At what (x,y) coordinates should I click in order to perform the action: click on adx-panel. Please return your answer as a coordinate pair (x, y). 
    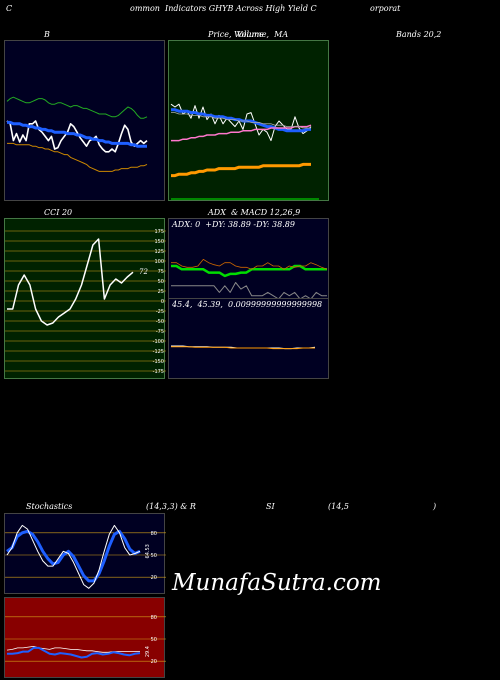
    Looking at the image, I should click on (248, 259).